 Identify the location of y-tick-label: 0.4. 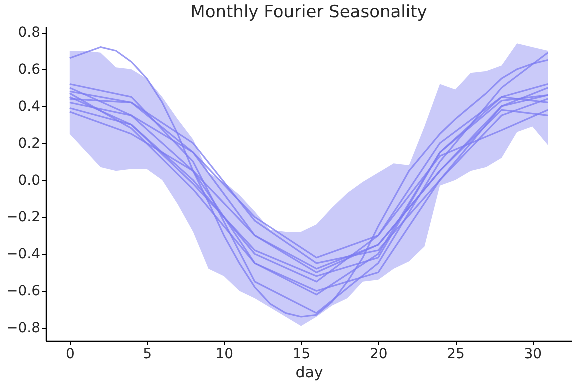
(29, 106).